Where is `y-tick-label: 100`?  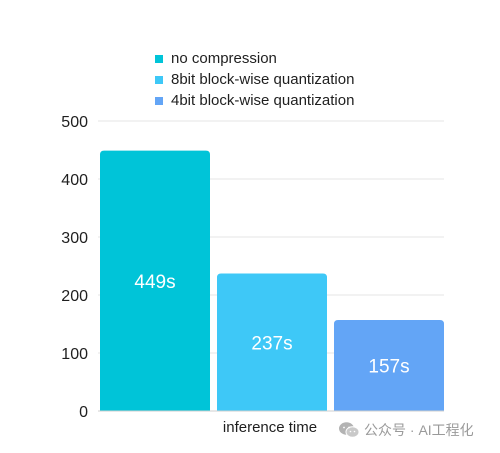
y-tick-label: 100 is located at coordinates (74, 354).